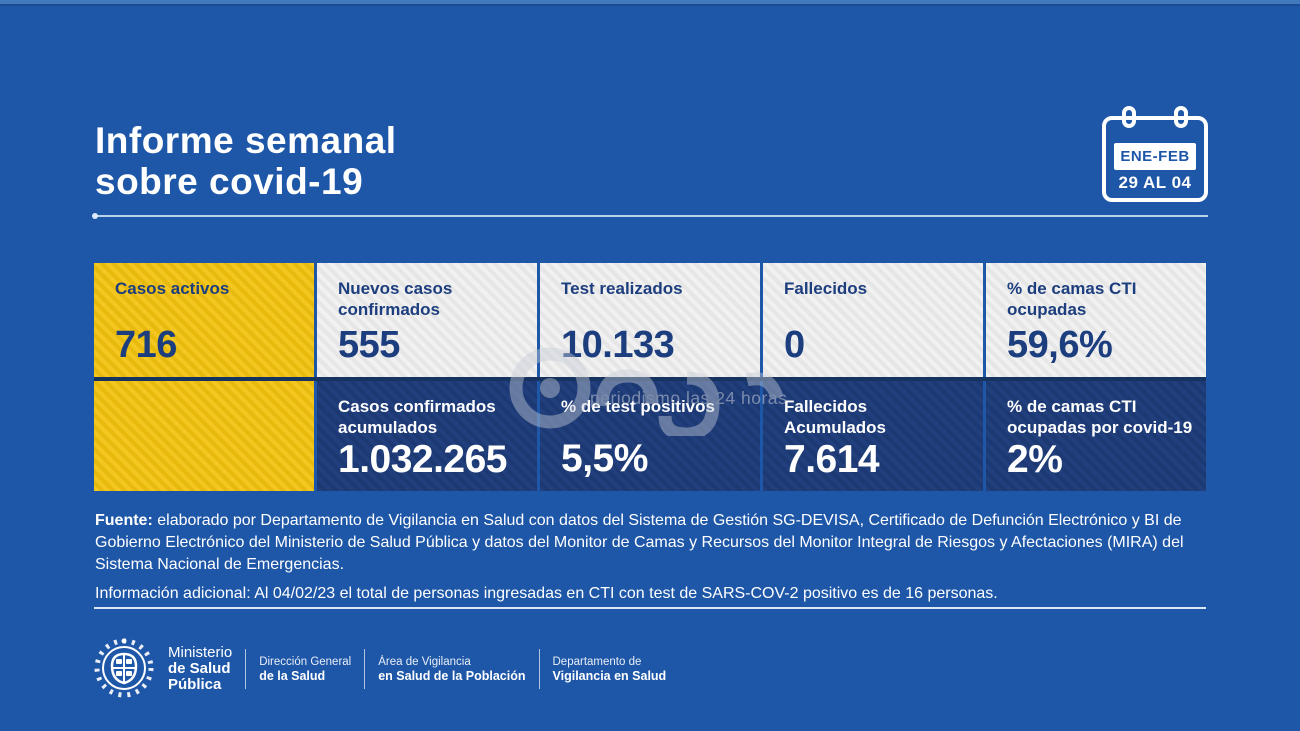 The width and height of the screenshot is (1300, 731). What do you see at coordinates (826, 288) in the screenshot?
I see `stat-label: Fallecidos` at bounding box center [826, 288].